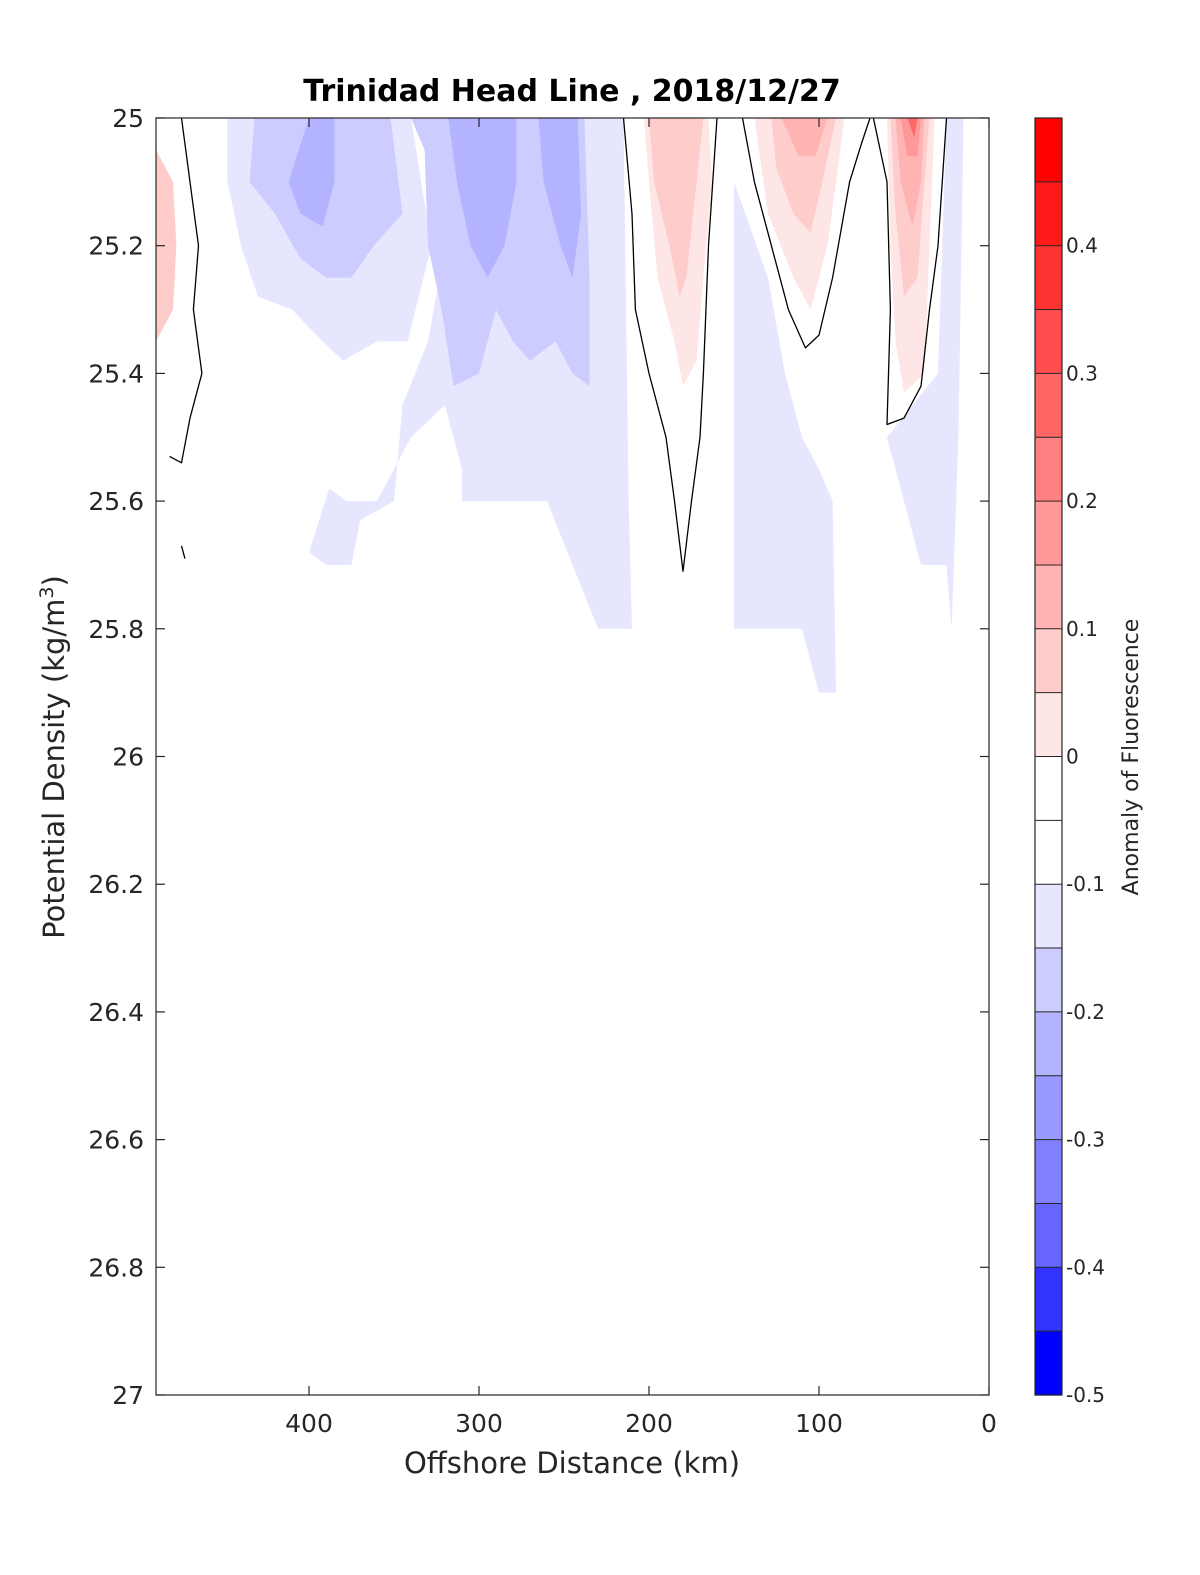  What do you see at coordinates (47, 592) in the screenshot?
I see `y-axis-label-superscript: 3` at bounding box center [47, 592].